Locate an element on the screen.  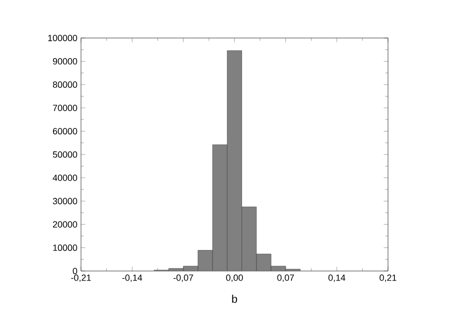
y-tick-label: 90000 is located at coordinates (65, 61).